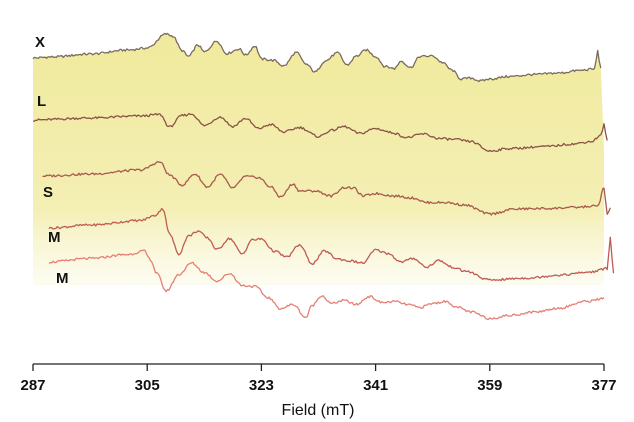 This screenshot has height=422, width=634. Describe the element at coordinates (318, 410) in the screenshot. I see `x-axis-title: Field (mT)` at that location.